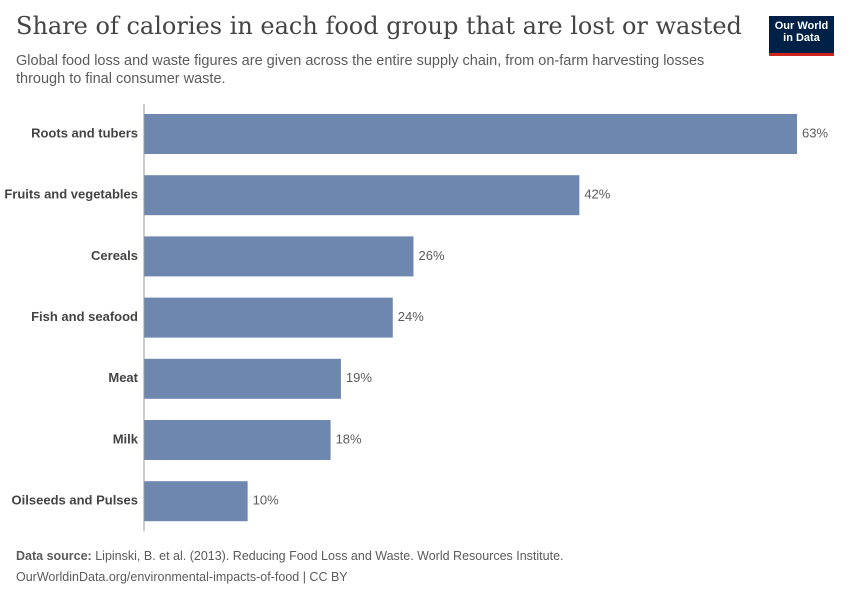  I want to click on y-tick-label: Oilseeds and Pulses, so click(75, 500).